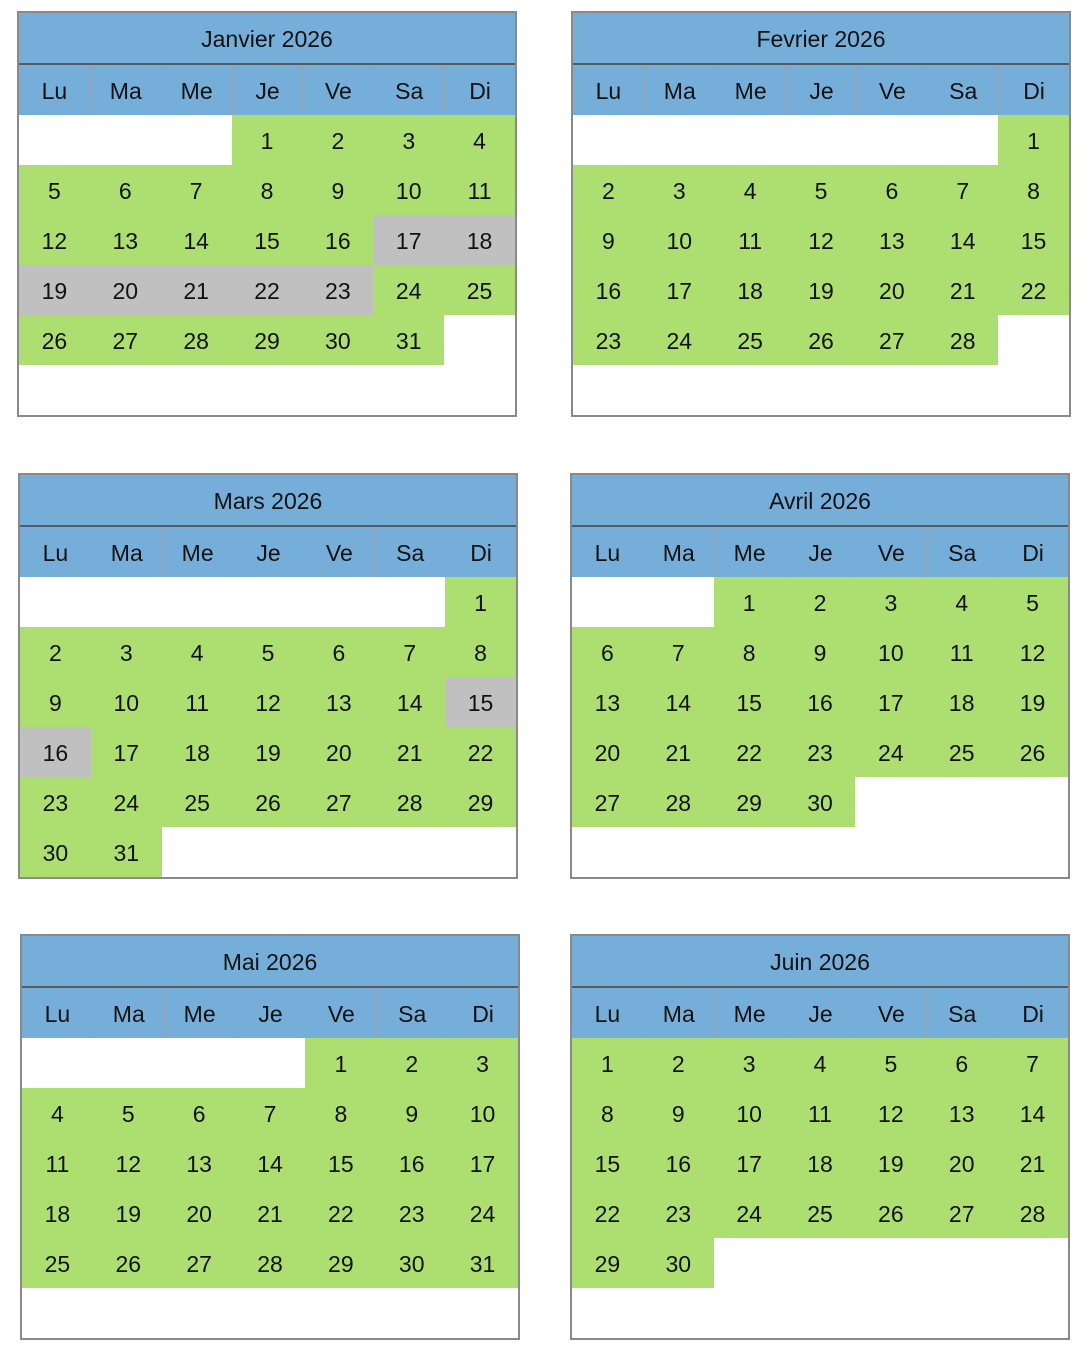  Describe the element at coordinates (963, 190) in the screenshot. I see `day-cell-available: 7` at that location.